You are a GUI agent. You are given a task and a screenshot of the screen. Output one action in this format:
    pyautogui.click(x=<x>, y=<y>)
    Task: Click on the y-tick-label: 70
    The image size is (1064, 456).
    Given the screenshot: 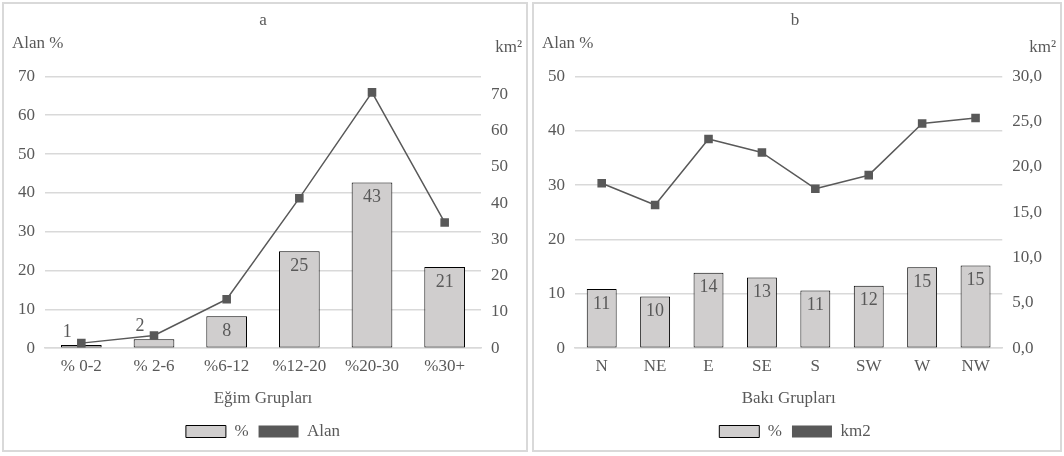 What is the action you would take?
    pyautogui.click(x=26, y=75)
    